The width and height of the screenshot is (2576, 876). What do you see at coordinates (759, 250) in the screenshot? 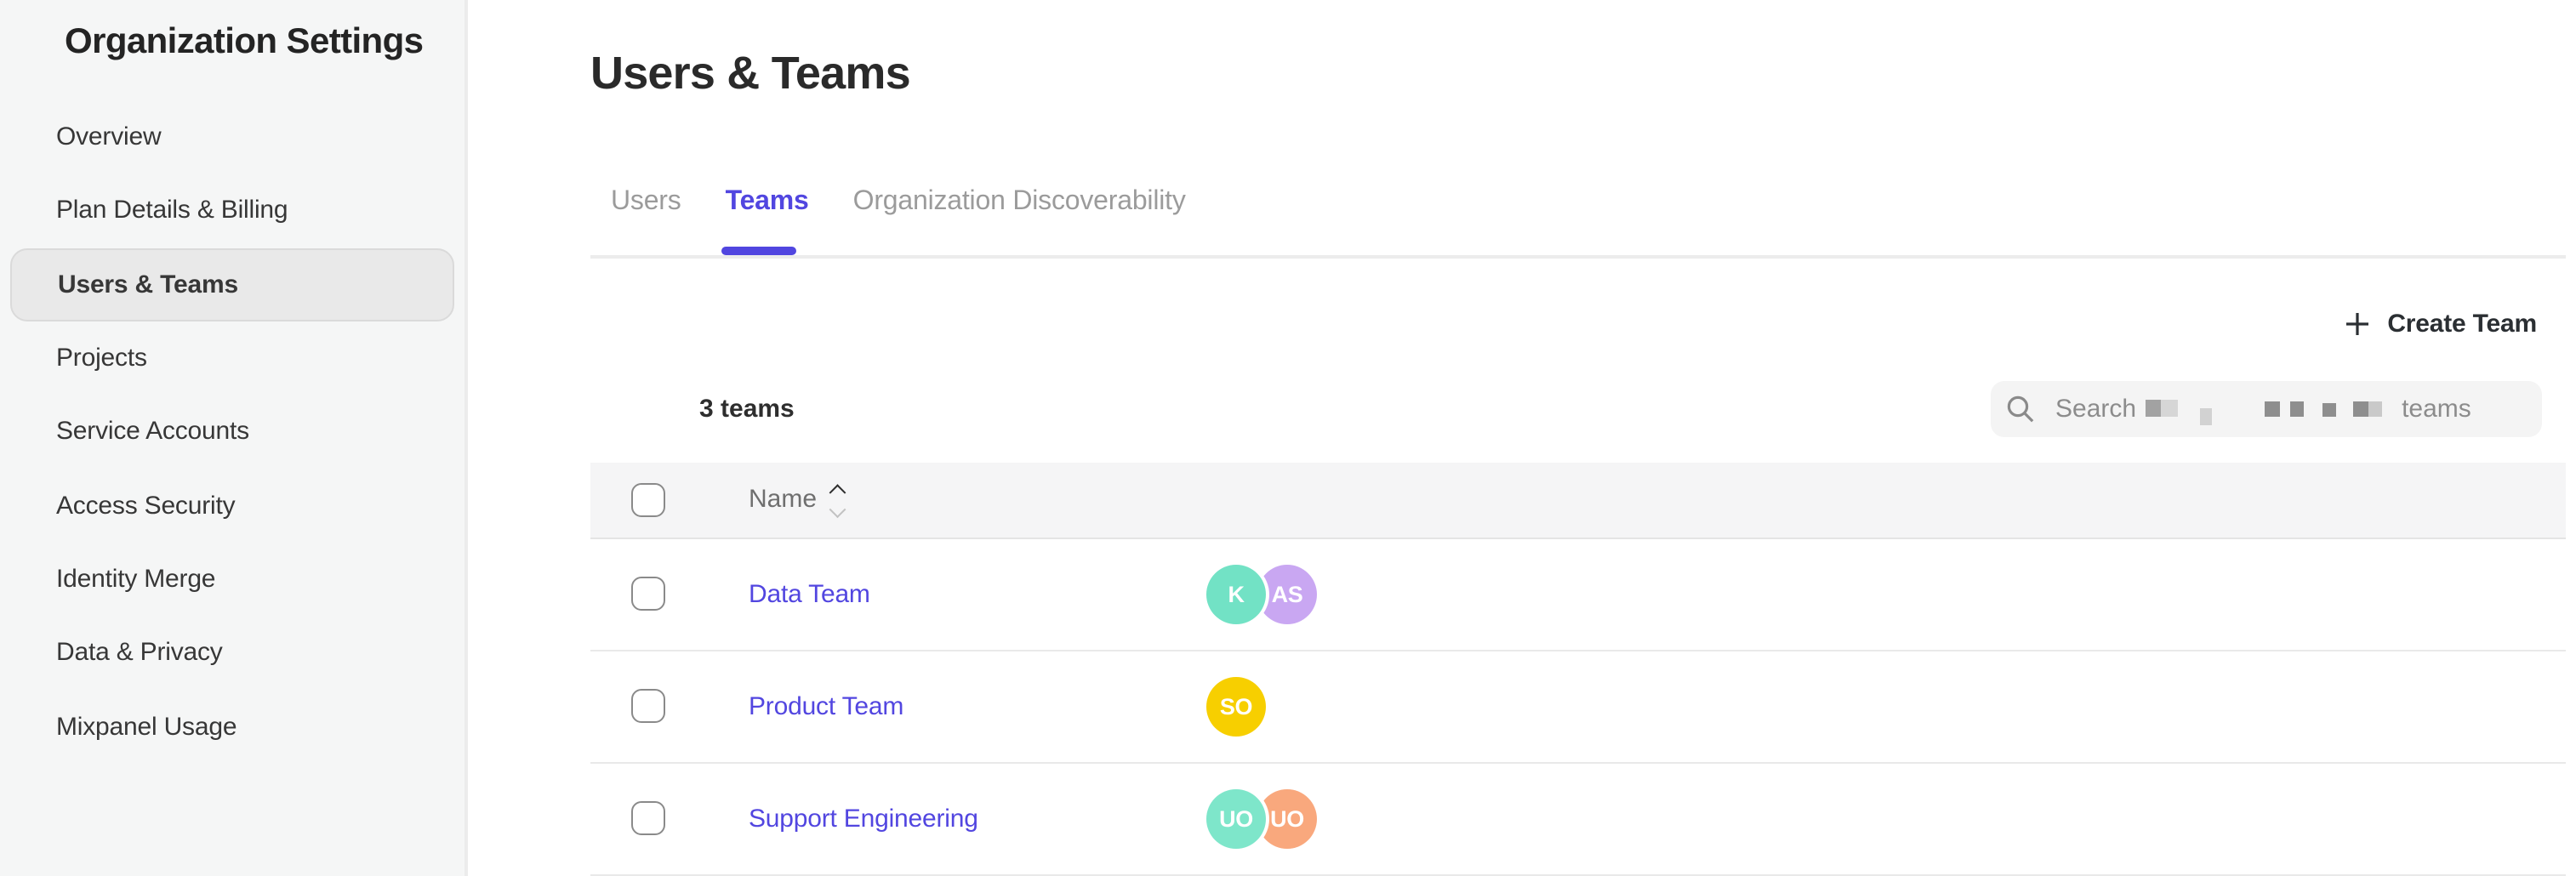
I see `active-tab-underline` at bounding box center [759, 250].